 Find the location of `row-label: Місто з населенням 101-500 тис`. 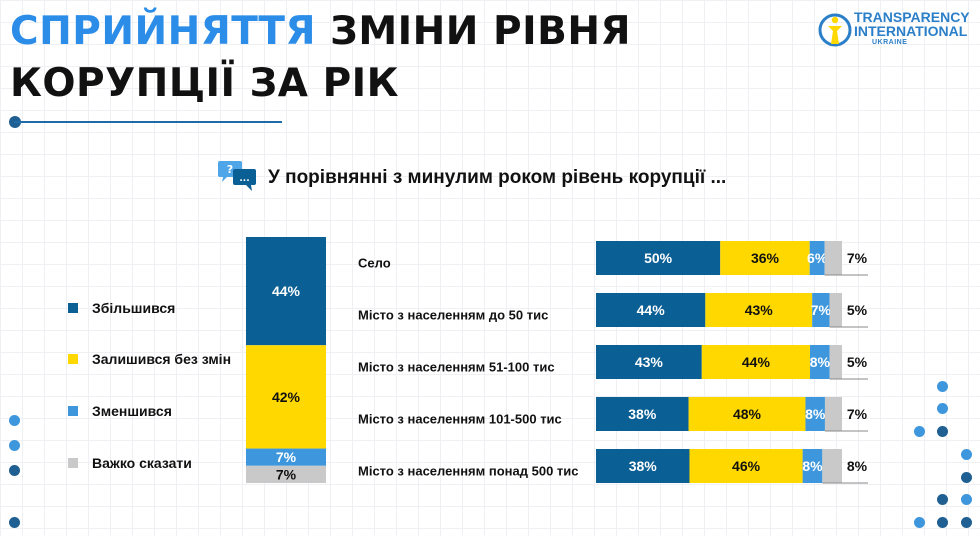

row-label: Місто з населенням 101-500 тис is located at coordinates (460, 419).